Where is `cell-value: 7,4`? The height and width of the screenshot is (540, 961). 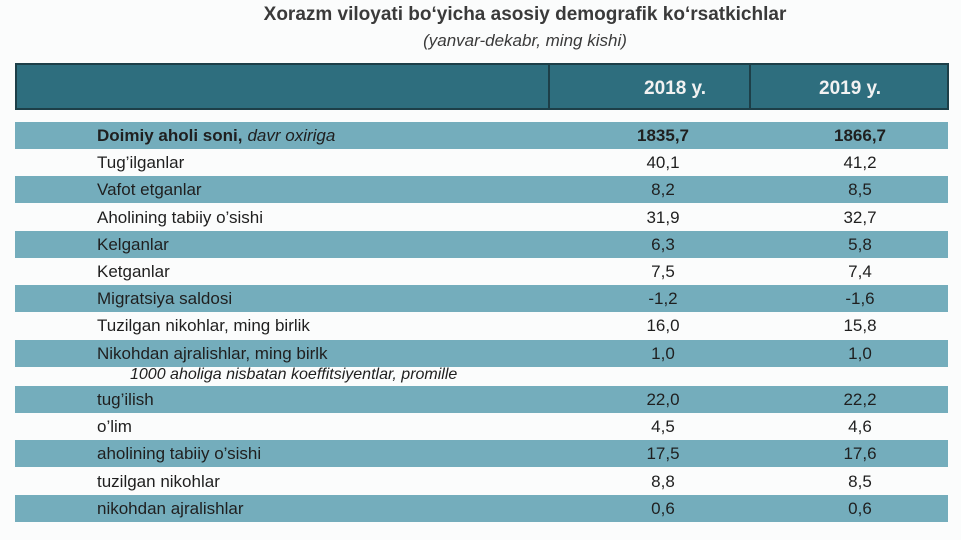 cell-value: 7,4 is located at coordinates (860, 271).